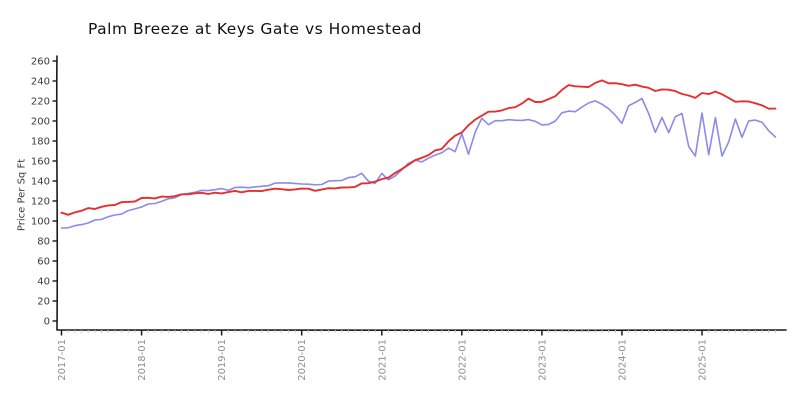 The image size is (800, 400). What do you see at coordinates (222, 360) in the screenshot?
I see `x-tick-label: 2019-01` at bounding box center [222, 360].